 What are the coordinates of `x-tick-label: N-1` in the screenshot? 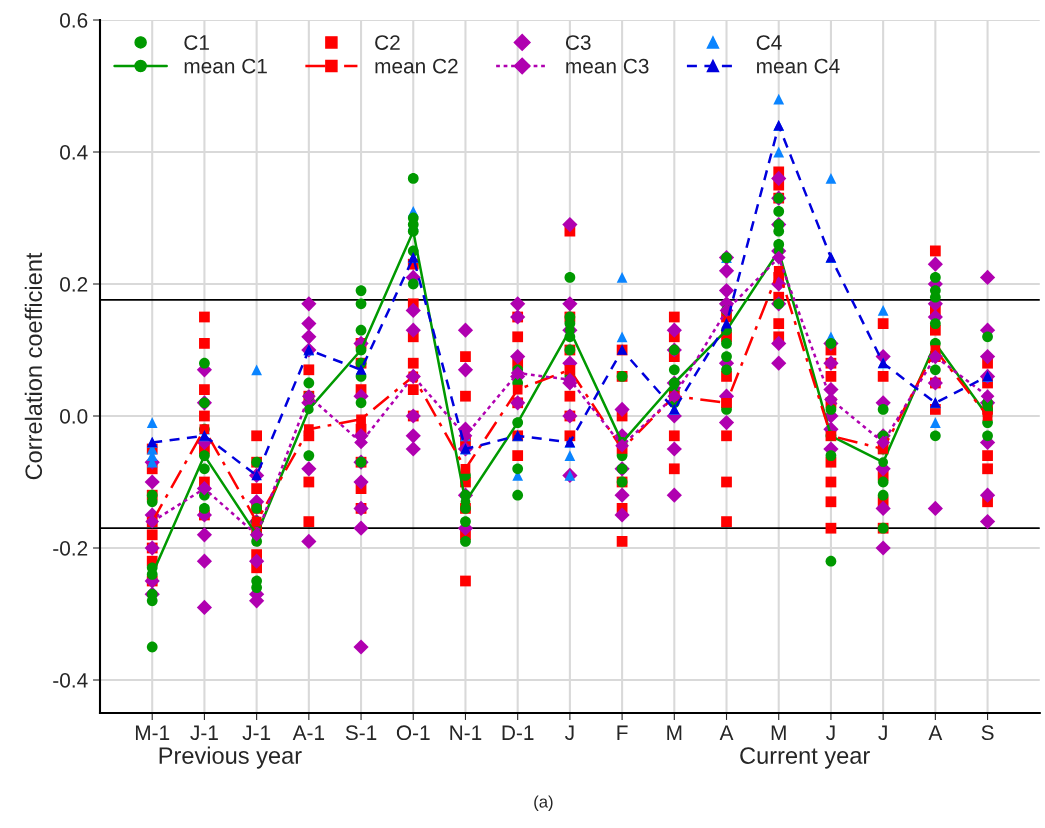 It's located at (466, 732).